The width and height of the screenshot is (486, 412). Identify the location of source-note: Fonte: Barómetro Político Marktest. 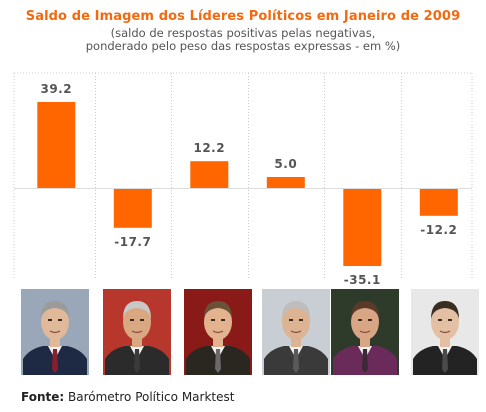
(127, 397).